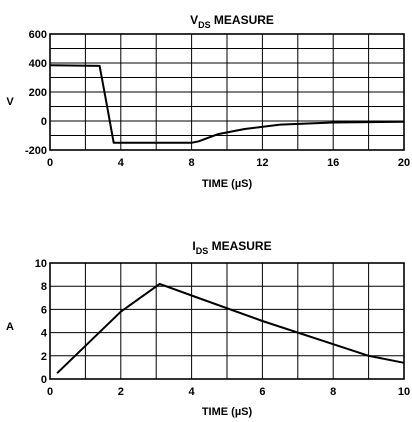 The height and width of the screenshot is (422, 412). I want to click on vds-x-tick-label: 4, so click(121, 163).